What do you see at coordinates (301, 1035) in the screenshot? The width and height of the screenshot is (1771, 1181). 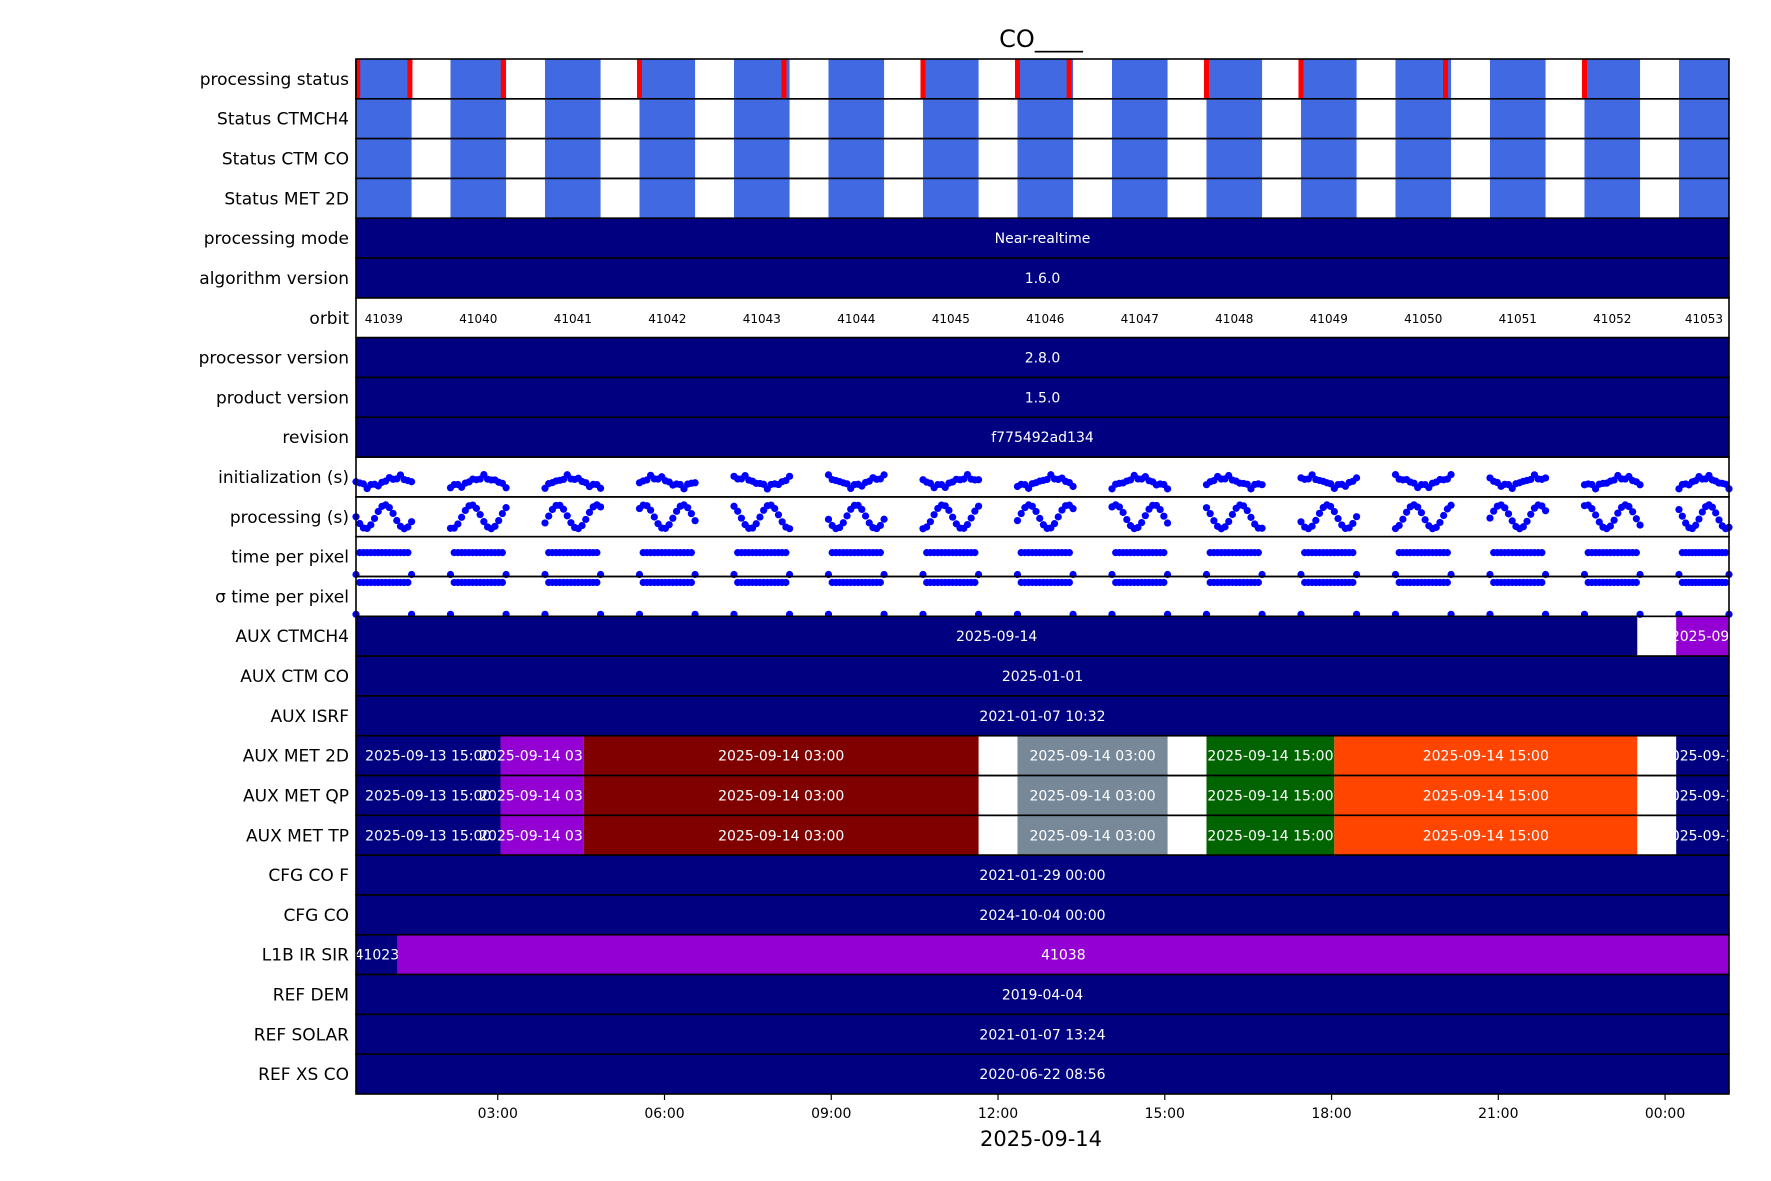 I see `row-label: REF SOLAR` at bounding box center [301, 1035].